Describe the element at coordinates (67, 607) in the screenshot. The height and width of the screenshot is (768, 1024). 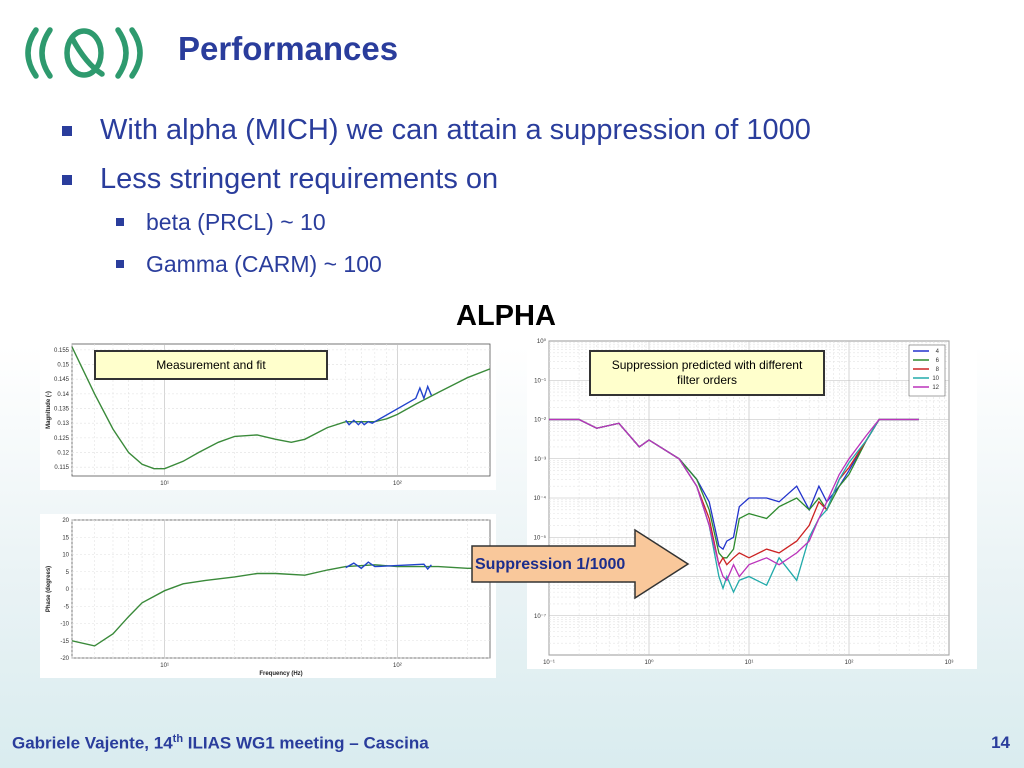
I see `y-tick-label: -5` at that location.